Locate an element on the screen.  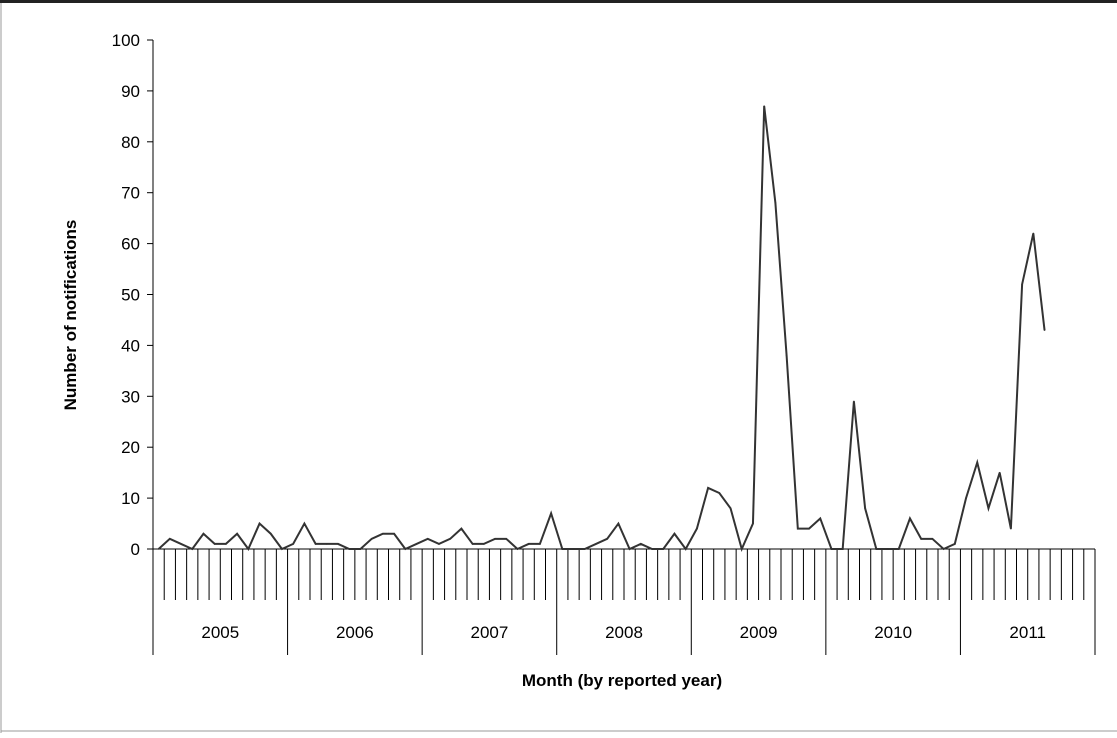
x-axis: 2005 2006 2007 2008 2009 2010 2011 is located at coordinates (624, 601).